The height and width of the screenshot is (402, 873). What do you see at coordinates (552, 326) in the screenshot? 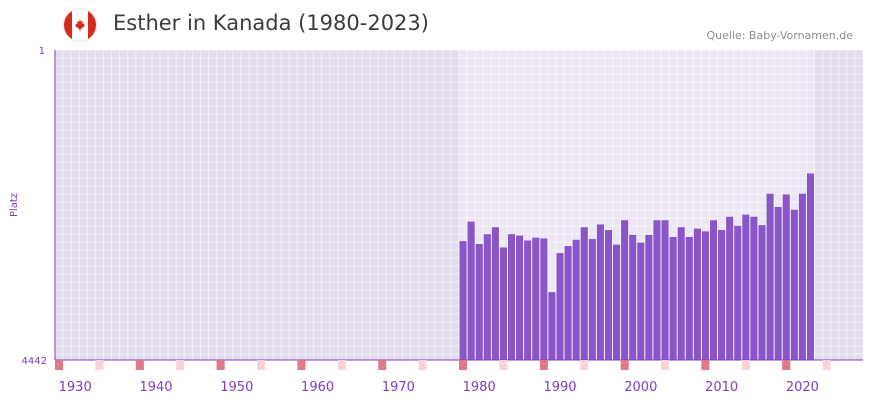
I see `bar-1989` at bounding box center [552, 326].